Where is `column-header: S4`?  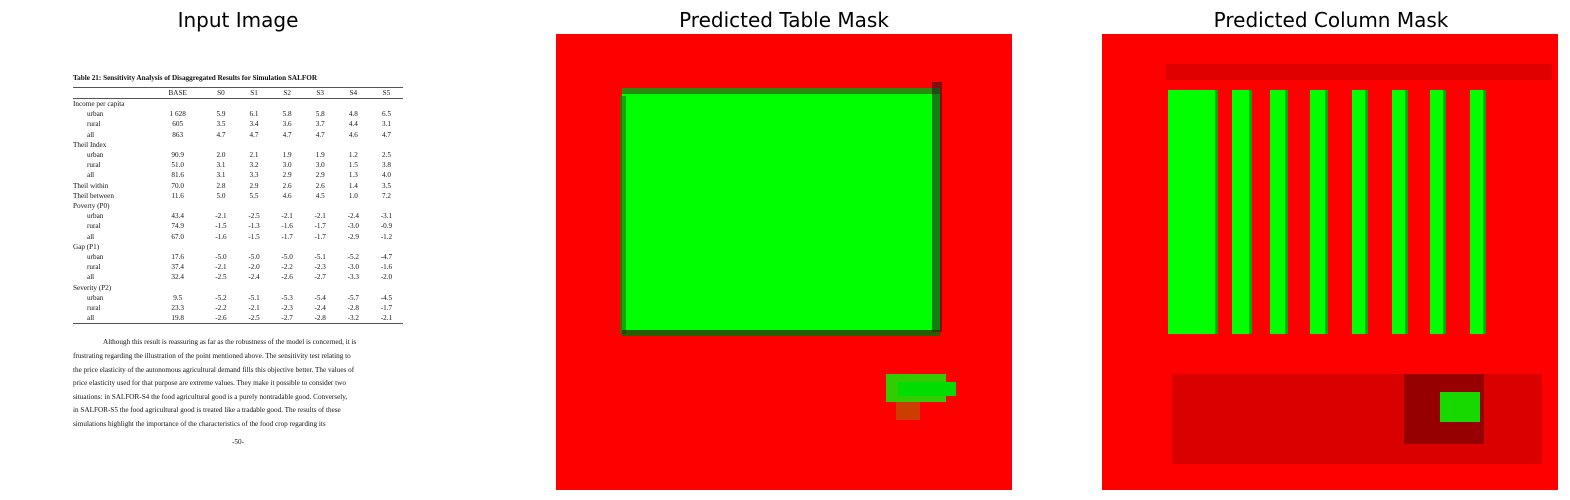
column-header: S4 is located at coordinates (353, 93).